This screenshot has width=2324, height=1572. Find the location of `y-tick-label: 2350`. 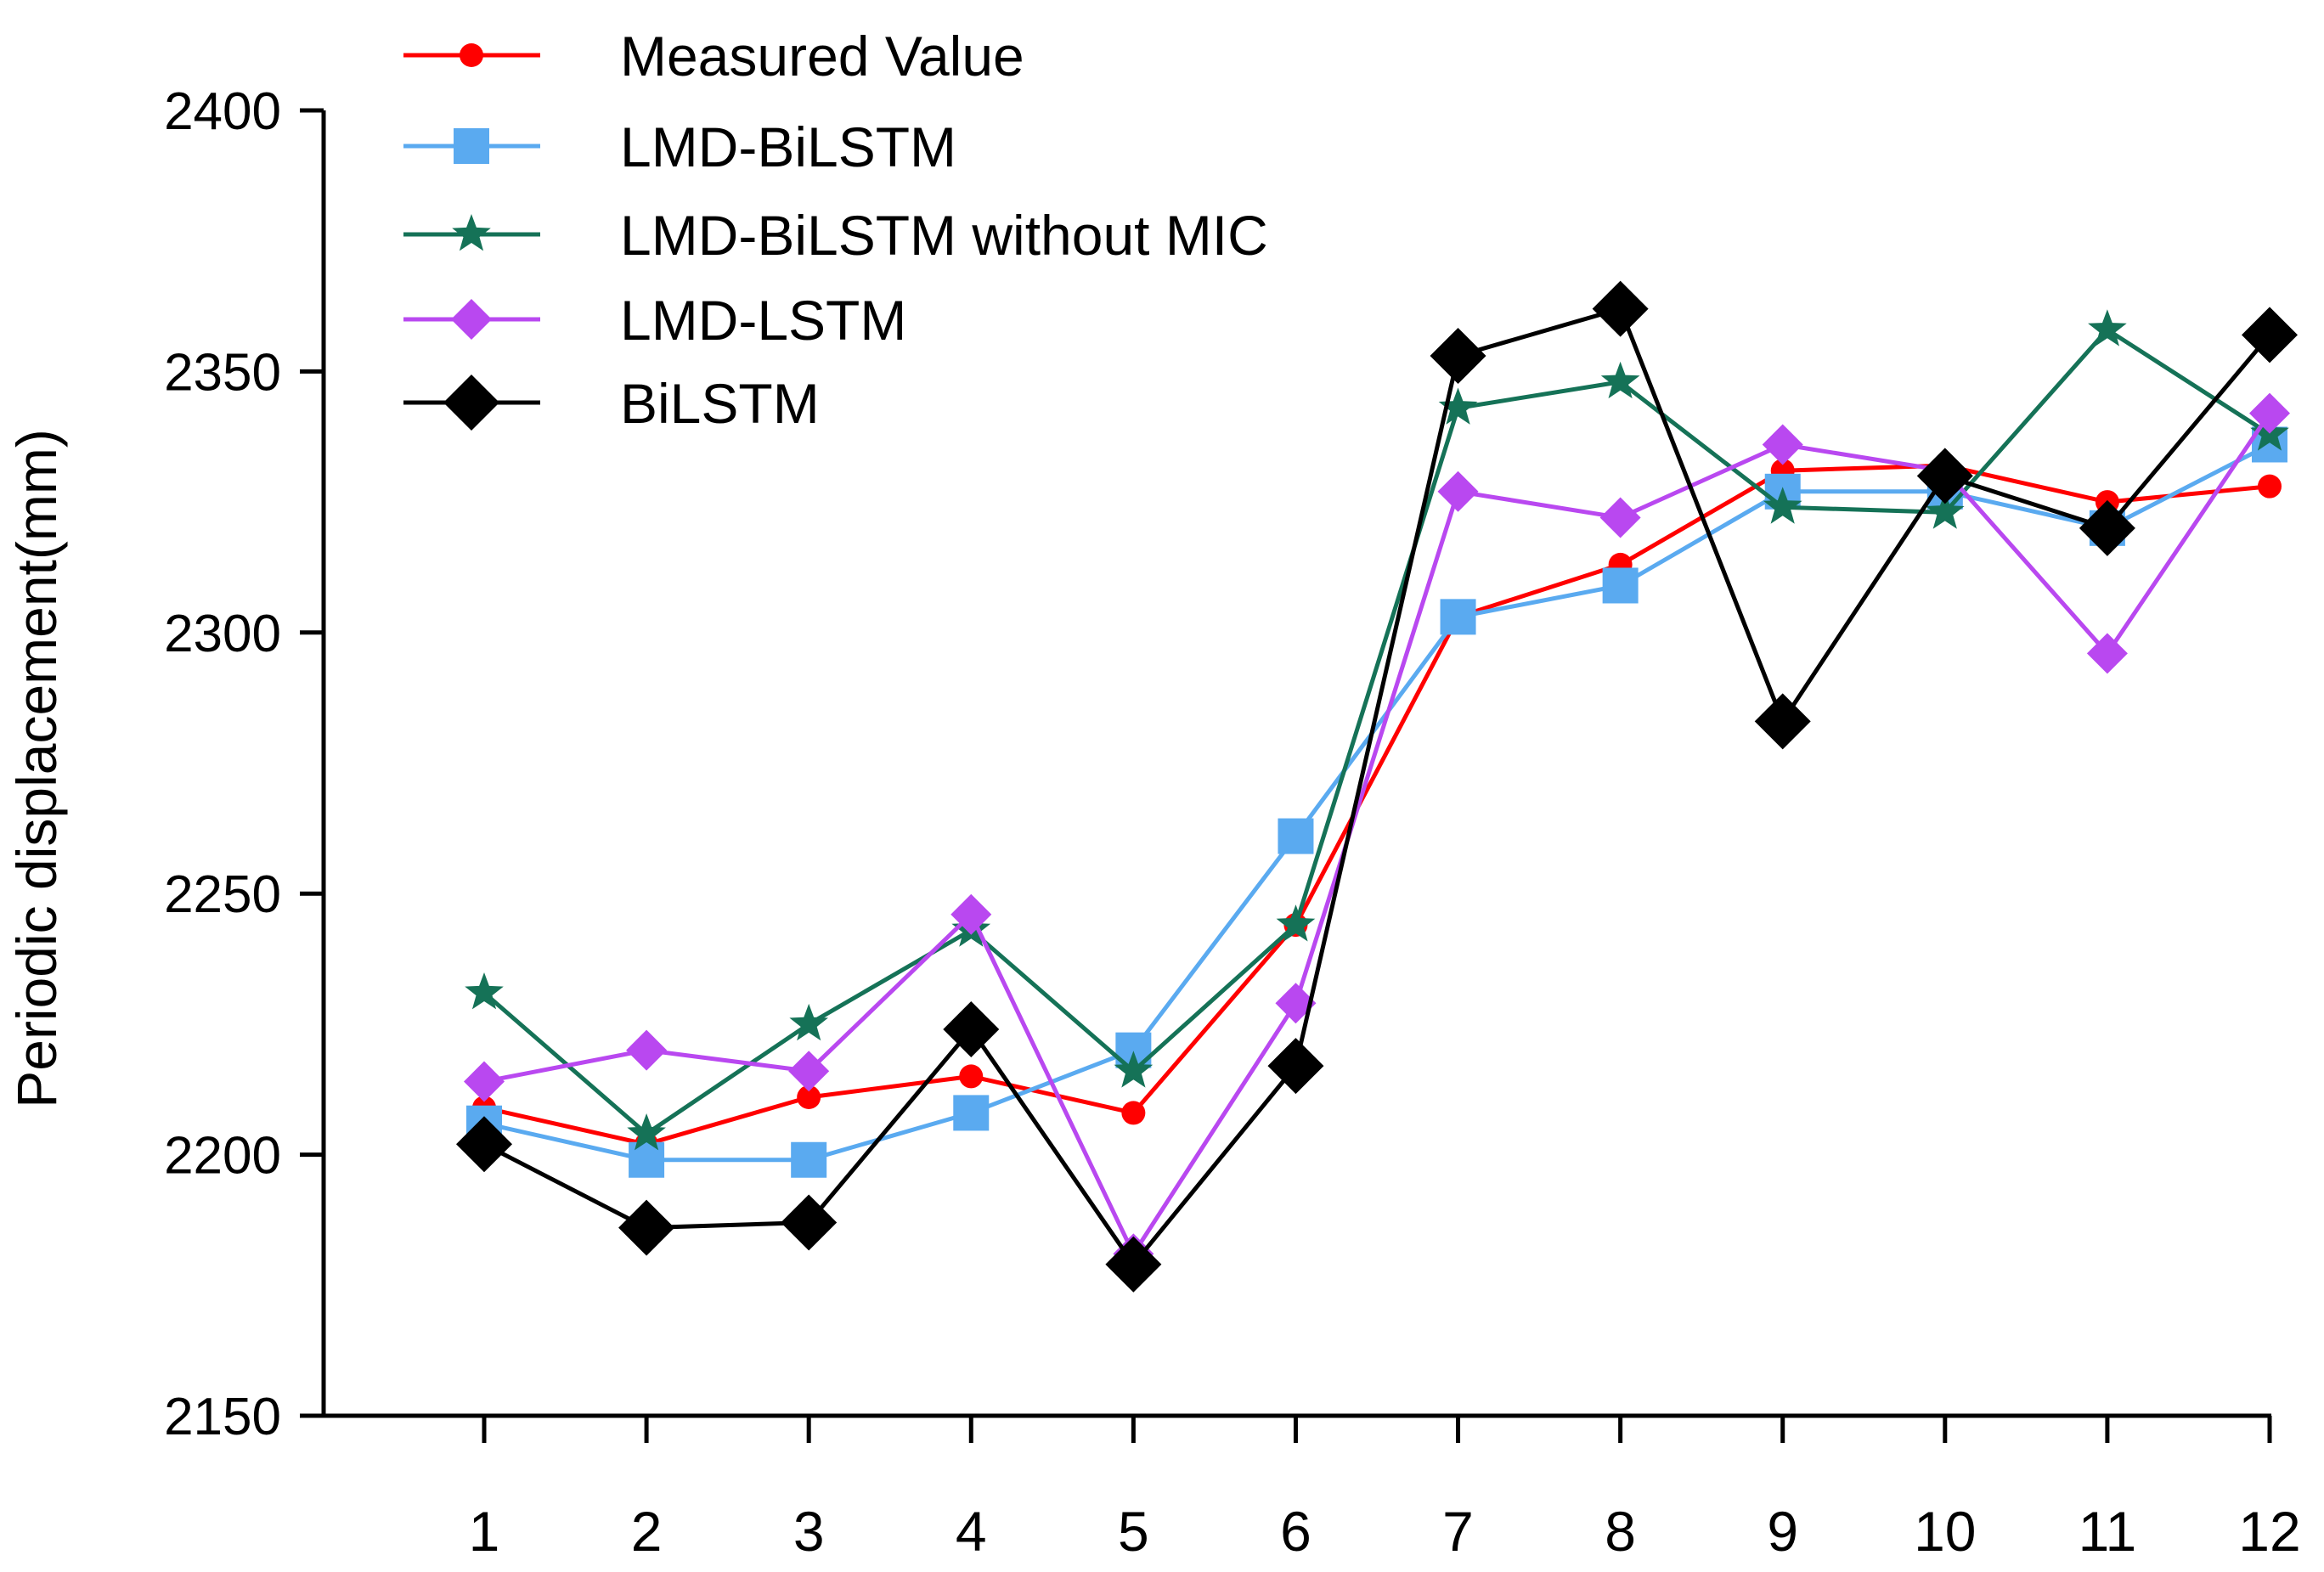

y-tick-label: 2350 is located at coordinates (223, 372).